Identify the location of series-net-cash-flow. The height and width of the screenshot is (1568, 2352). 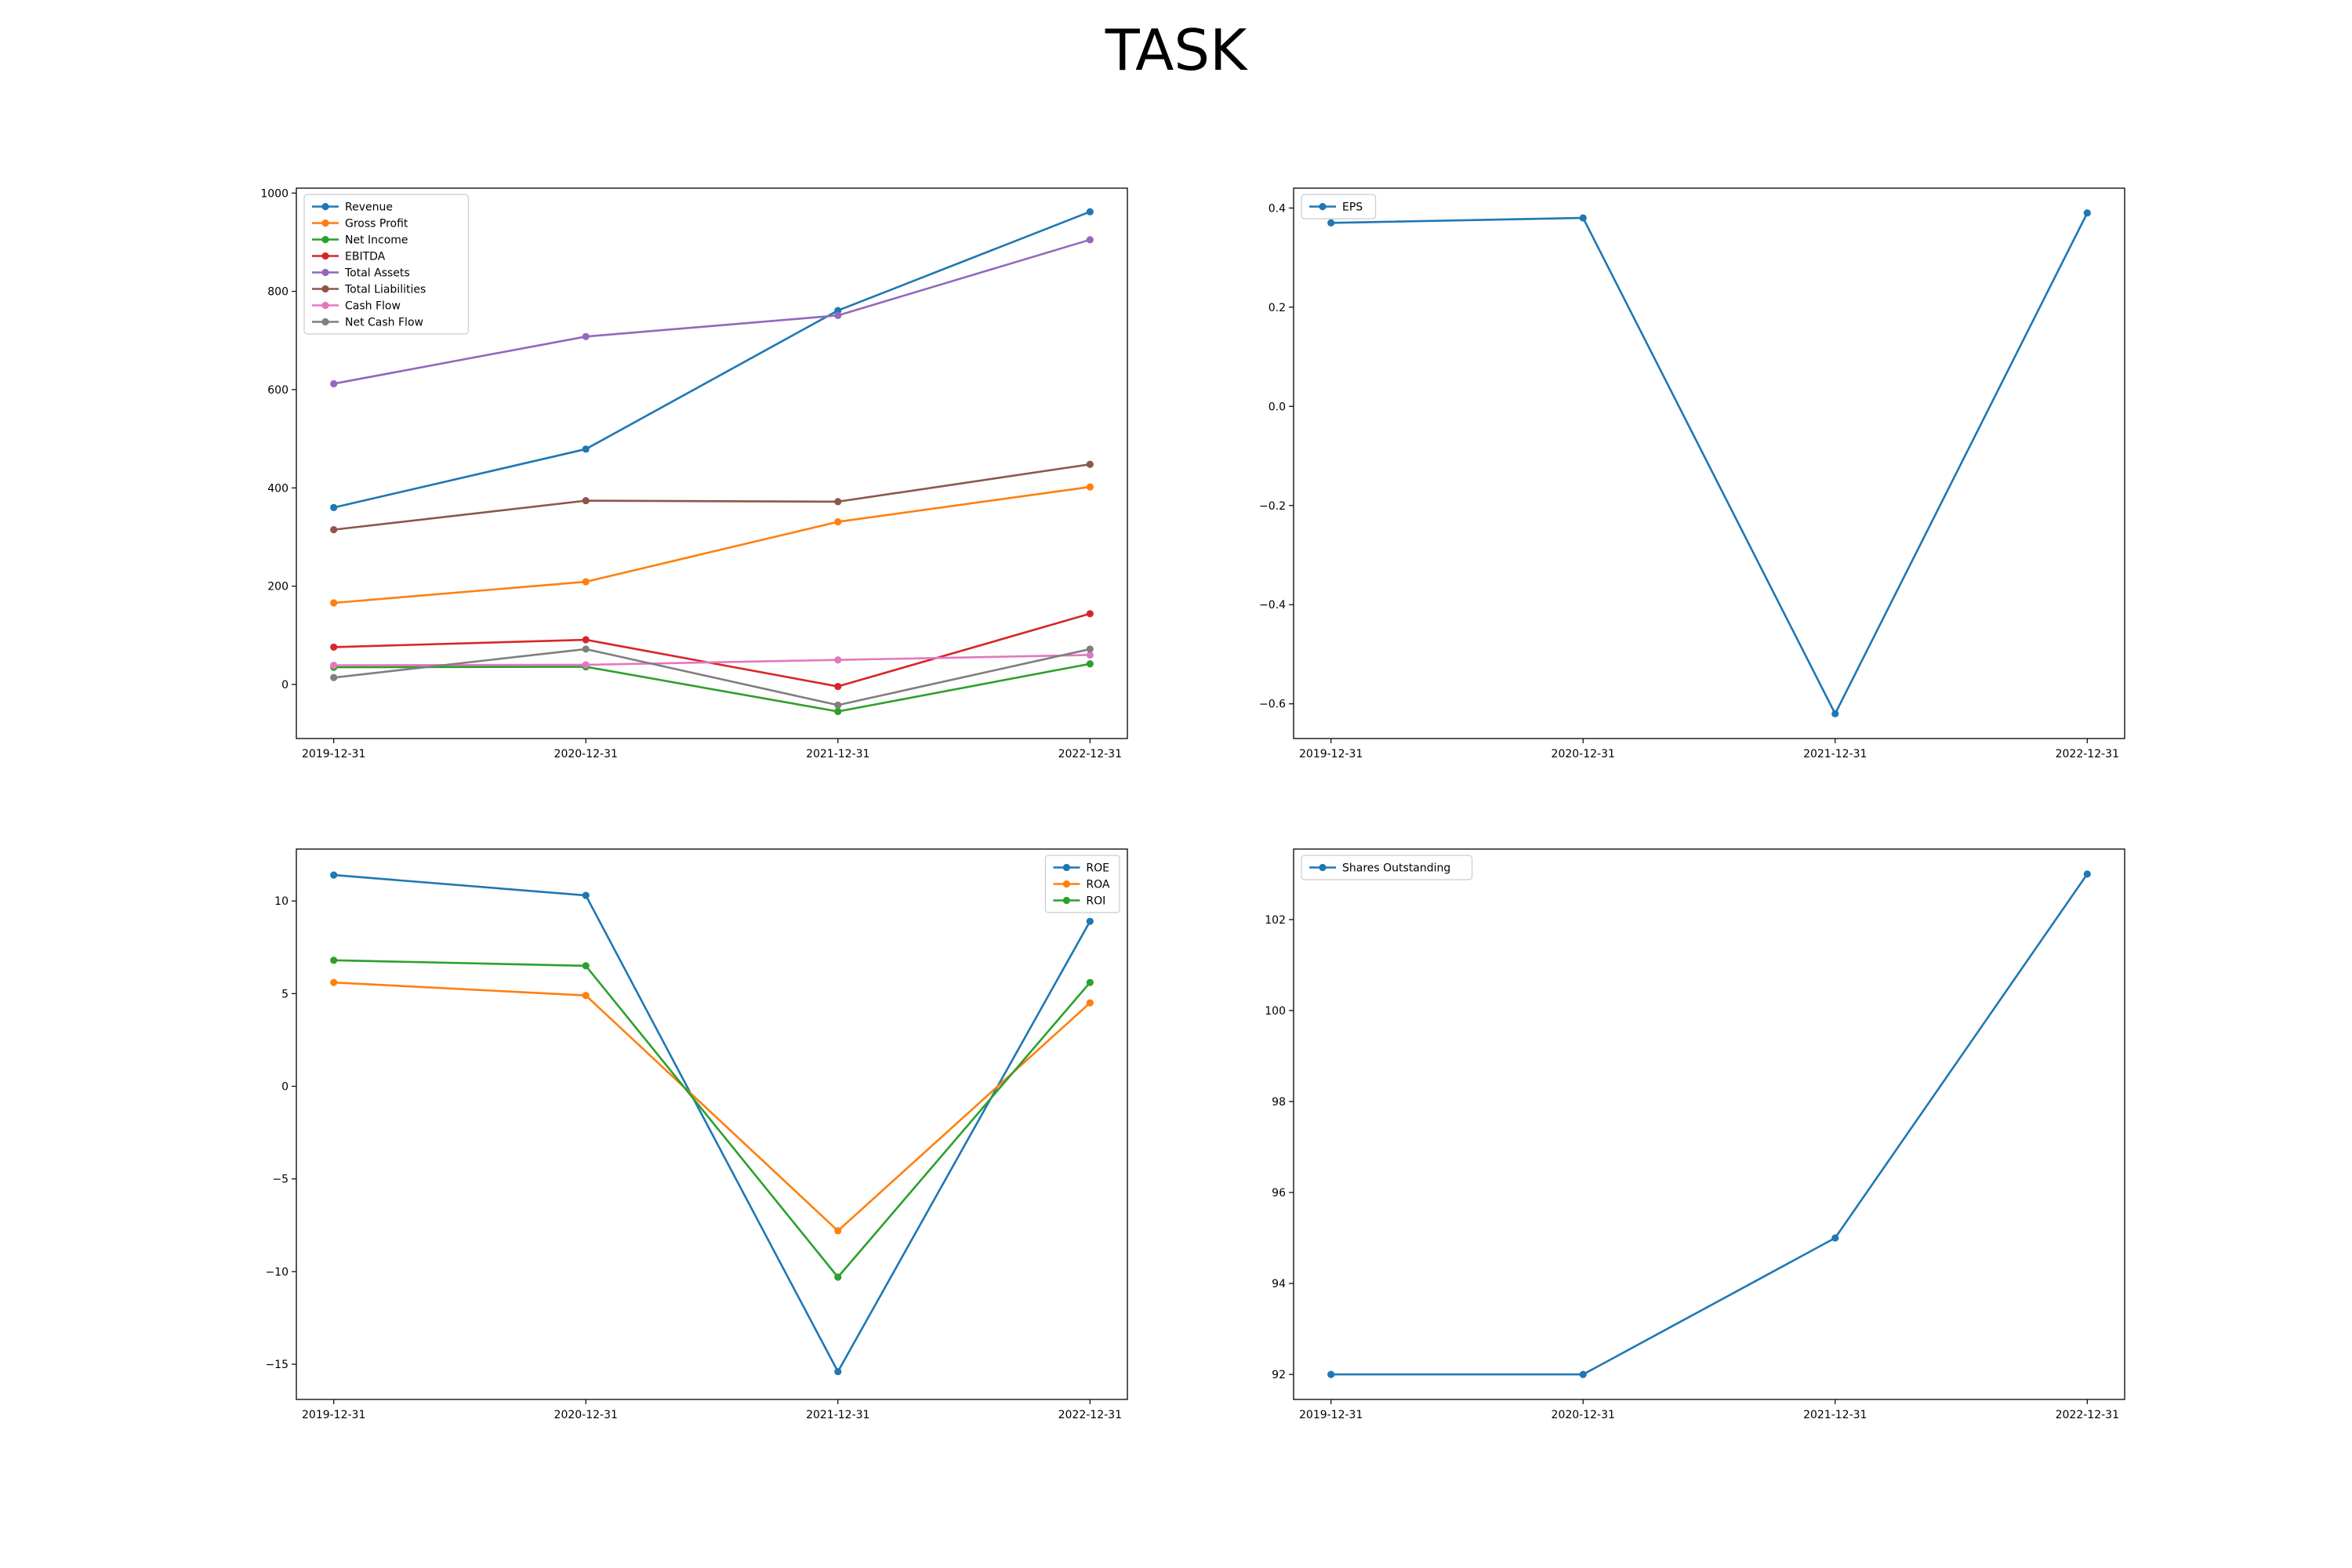
(712, 677).